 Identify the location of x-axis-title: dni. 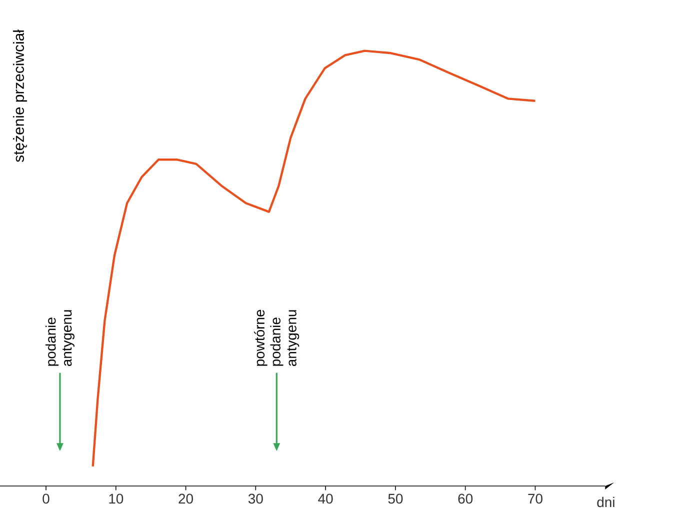
(605, 502).